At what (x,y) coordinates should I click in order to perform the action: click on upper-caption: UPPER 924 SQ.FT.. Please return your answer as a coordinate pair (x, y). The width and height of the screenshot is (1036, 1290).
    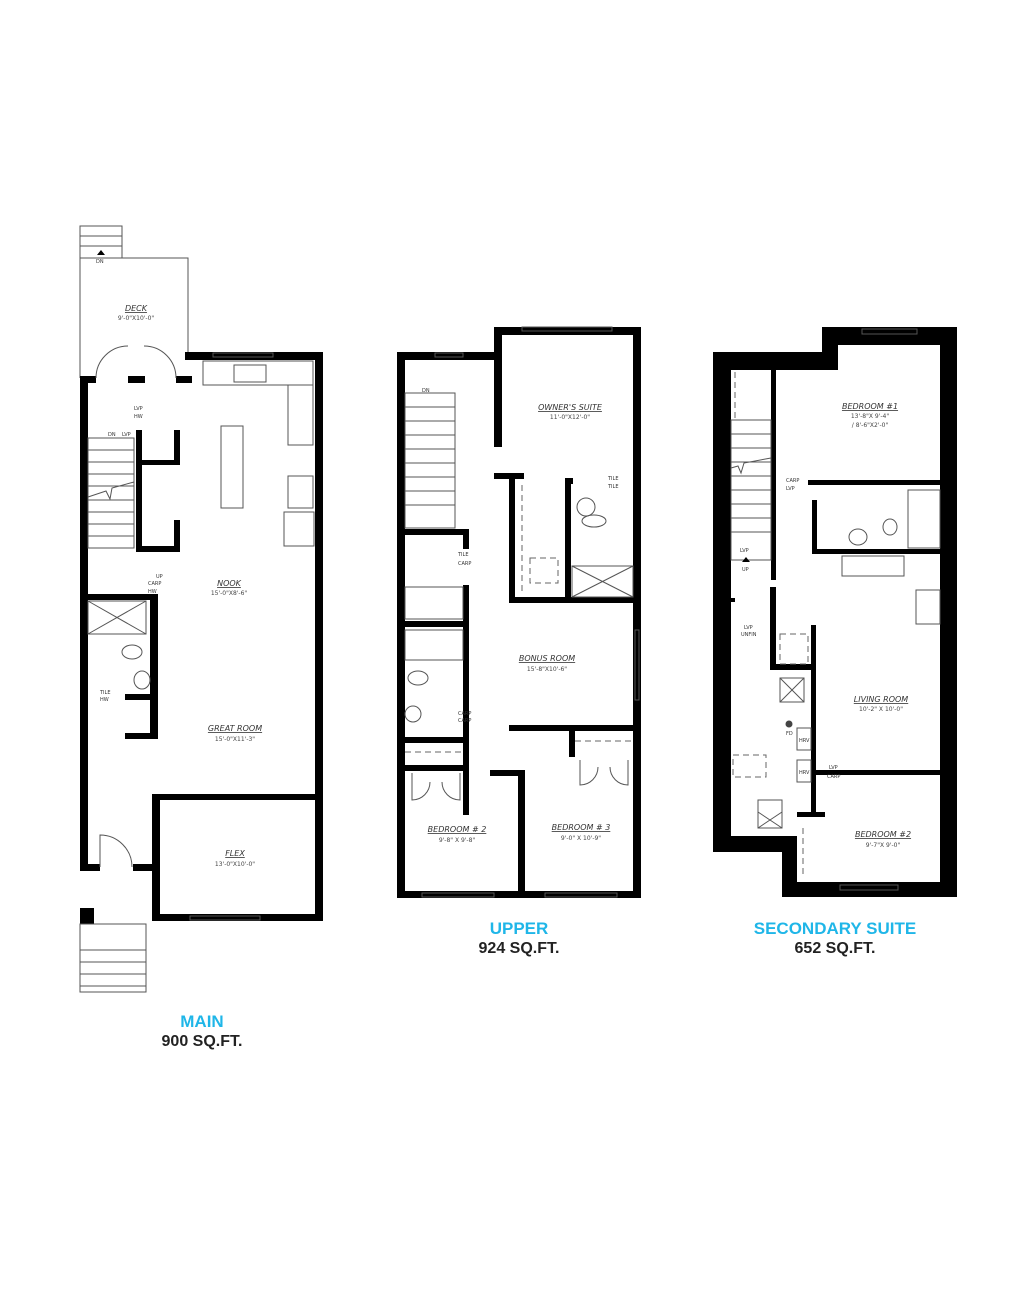
    Looking at the image, I should click on (519, 939).